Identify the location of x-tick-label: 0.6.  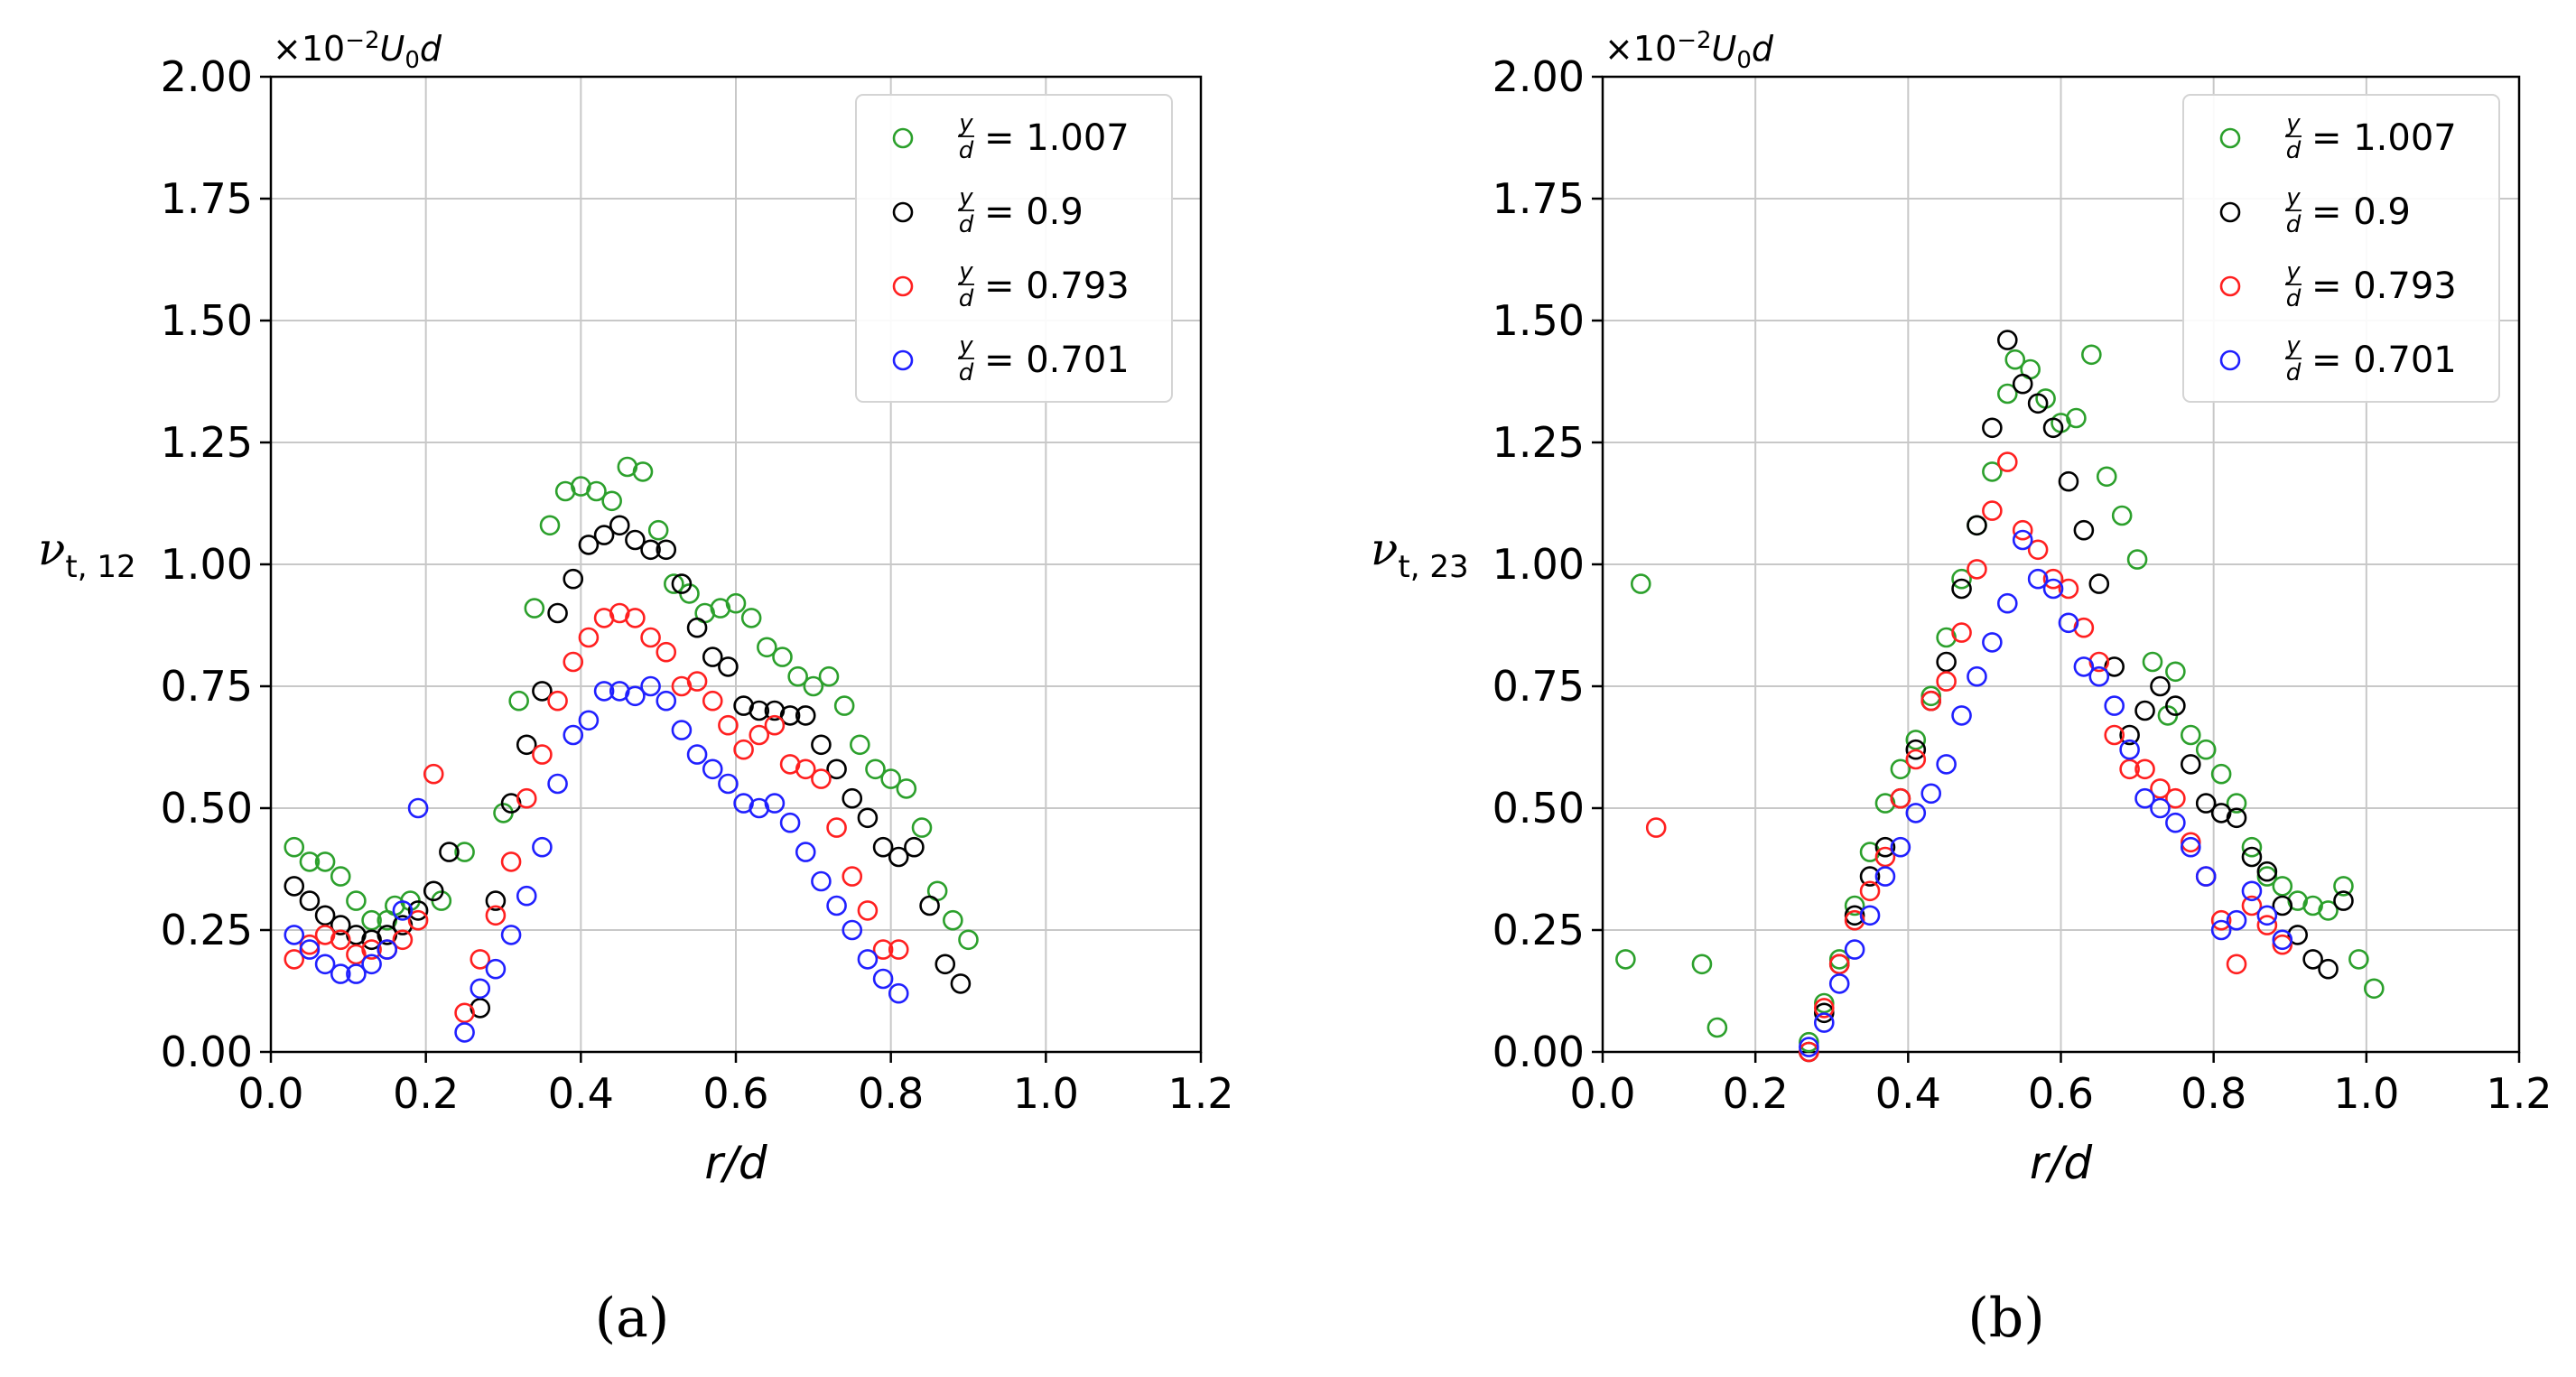
(2061, 1093).